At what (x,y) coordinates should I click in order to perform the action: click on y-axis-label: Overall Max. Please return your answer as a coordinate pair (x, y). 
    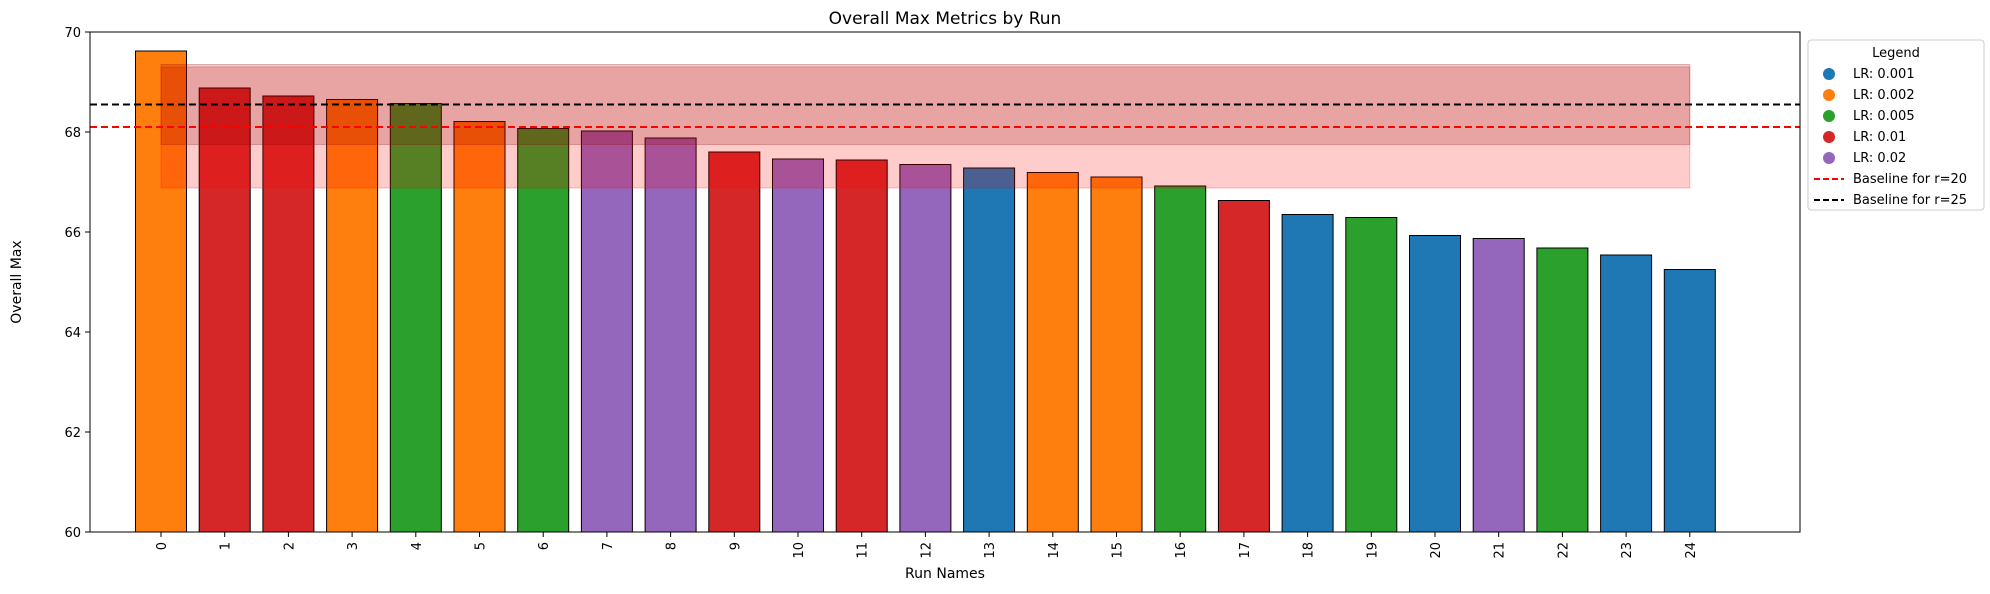
    Looking at the image, I should click on (17, 281).